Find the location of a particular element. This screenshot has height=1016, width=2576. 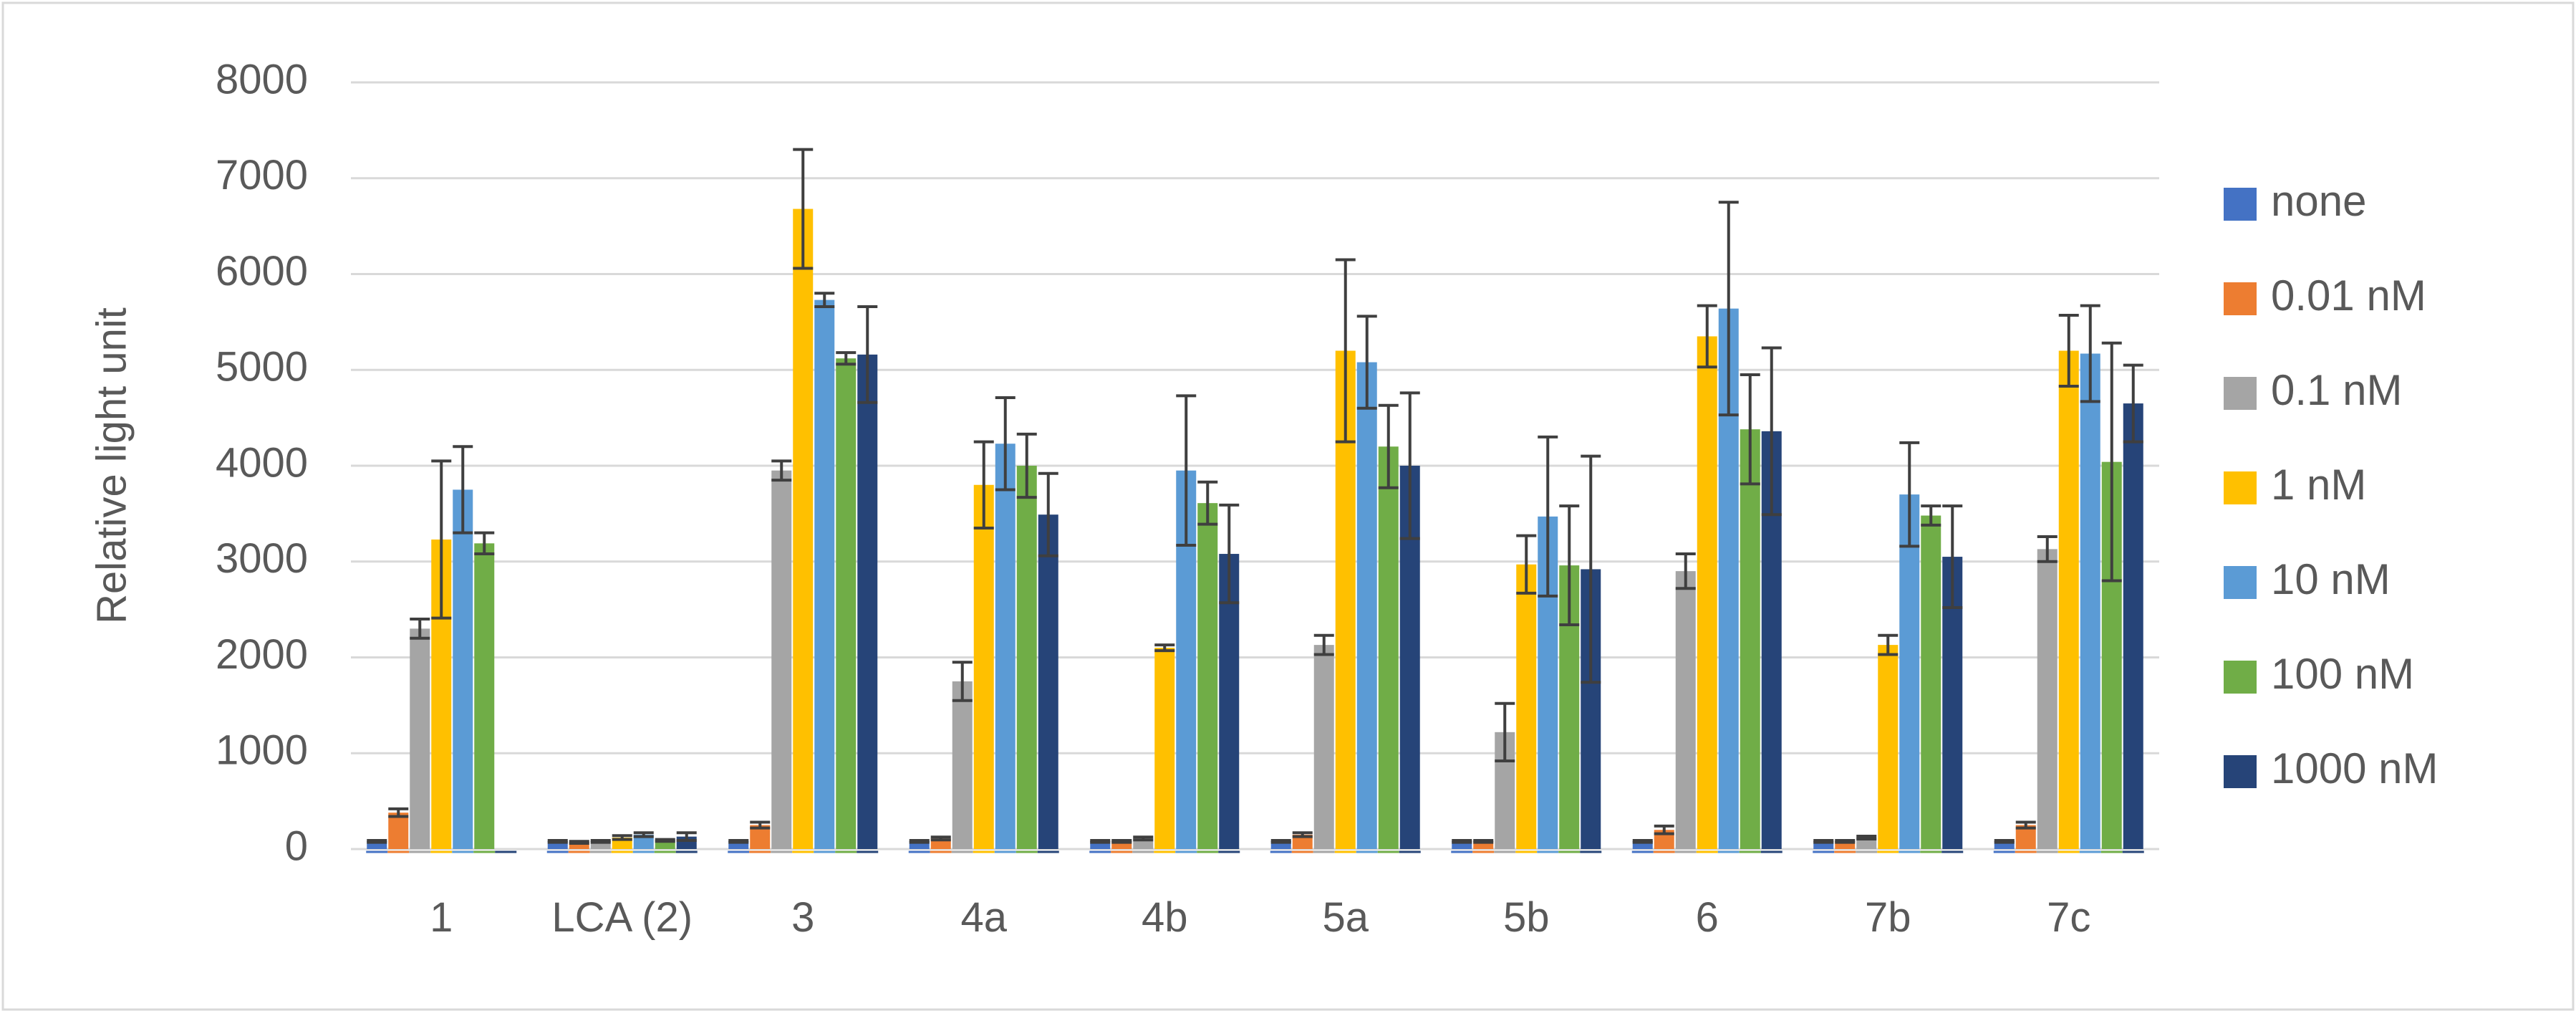

y-tick-label: 3000 is located at coordinates (262, 558).